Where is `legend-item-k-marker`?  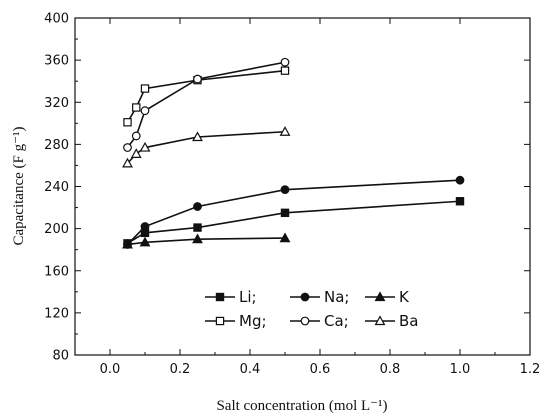
legend-item-k-marker is located at coordinates (380, 296).